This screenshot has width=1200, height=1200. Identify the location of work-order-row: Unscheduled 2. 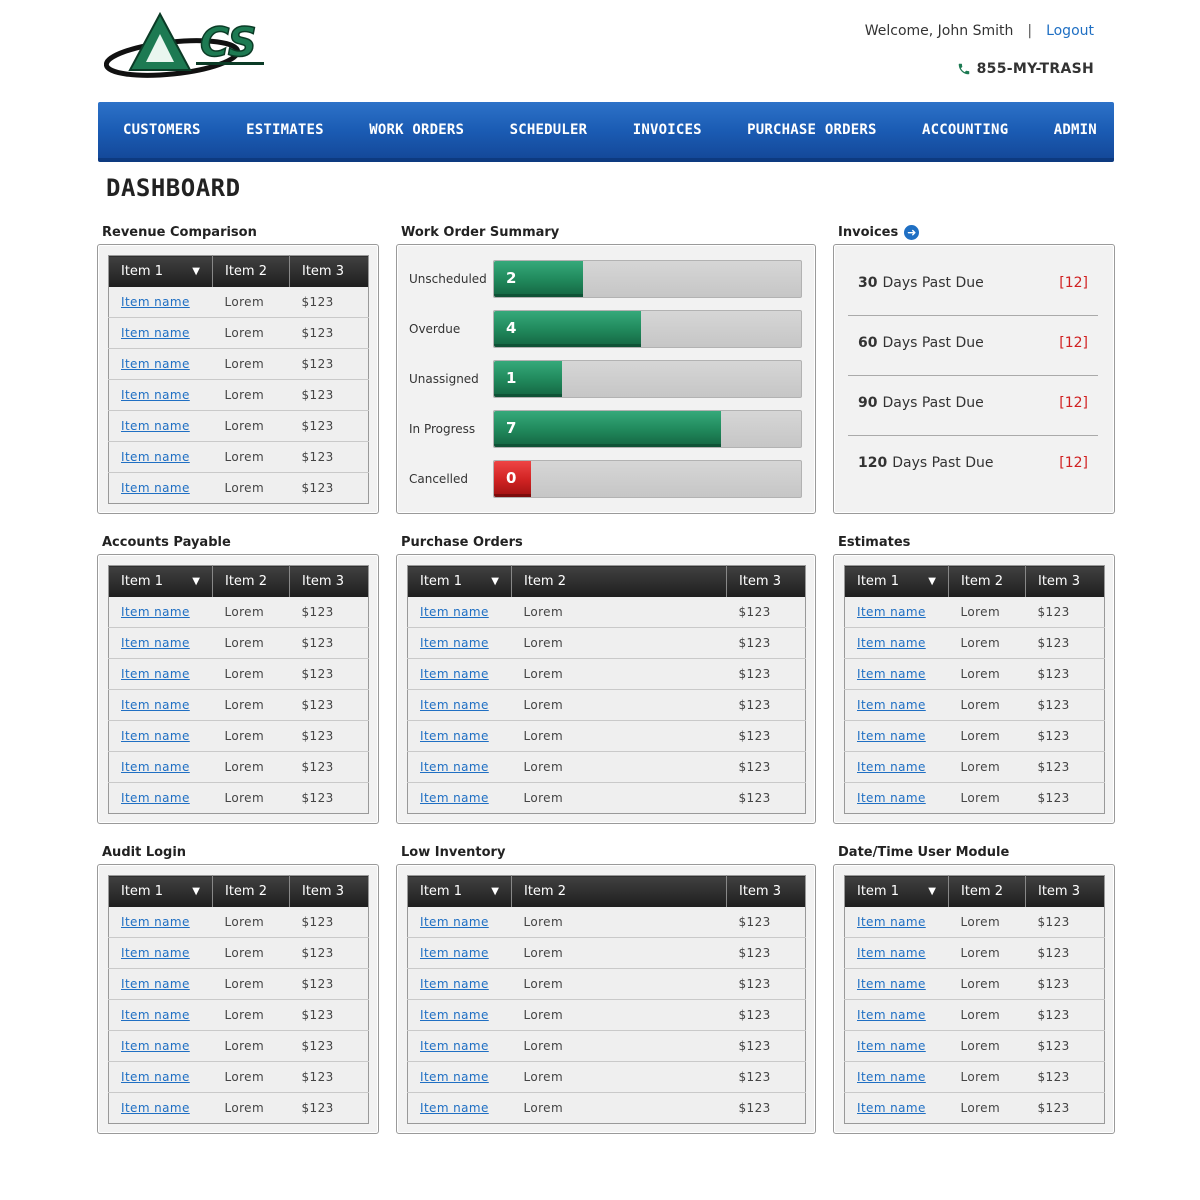
(605, 279).